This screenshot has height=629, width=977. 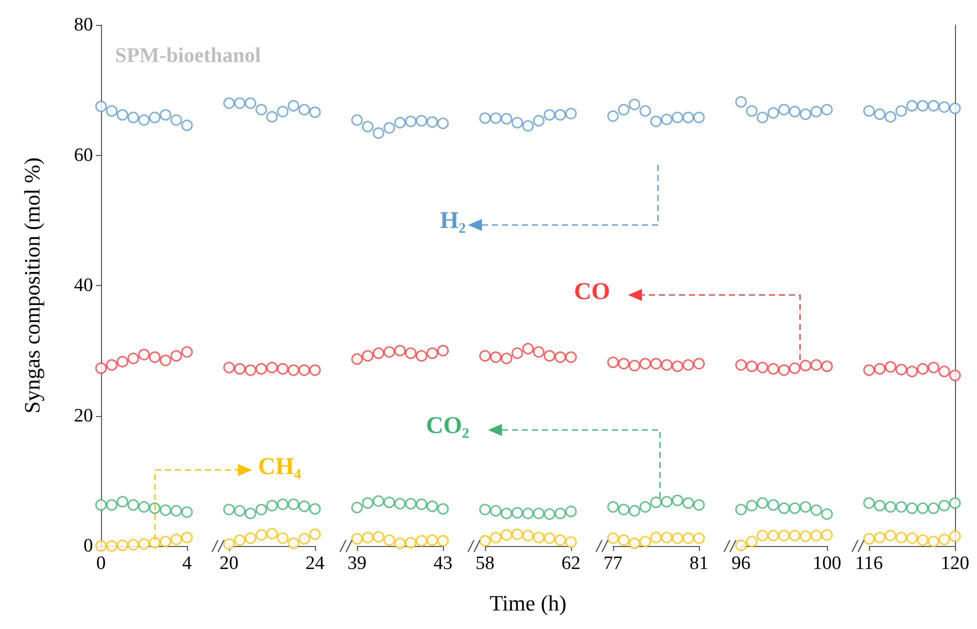 I want to click on y-tick-label: 60, so click(x=83, y=155).